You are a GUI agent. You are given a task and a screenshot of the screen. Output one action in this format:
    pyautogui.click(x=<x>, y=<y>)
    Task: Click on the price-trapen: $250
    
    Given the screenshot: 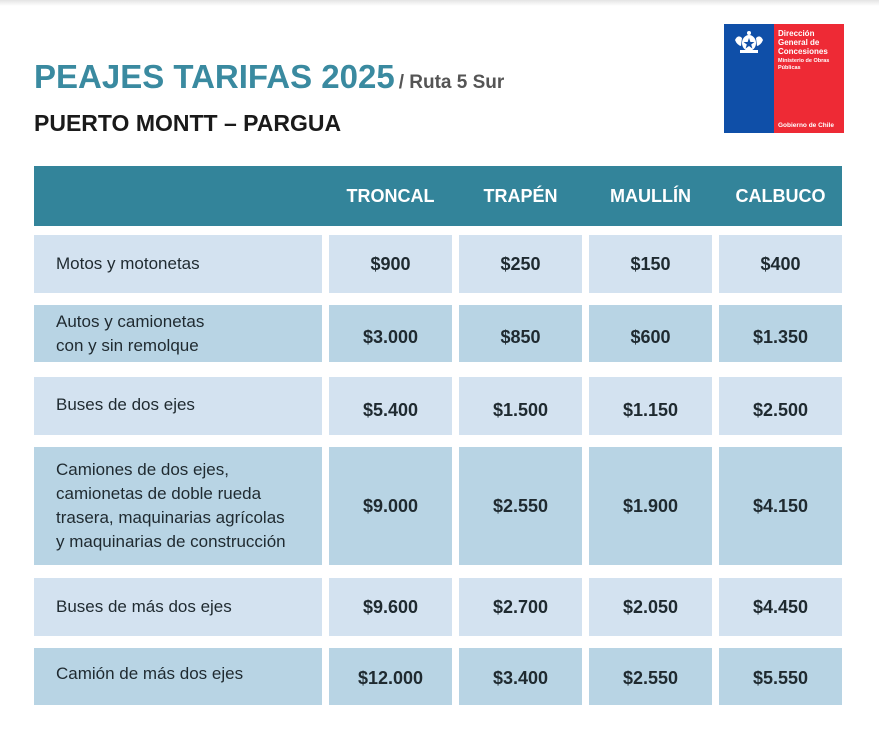 What is the action you would take?
    pyautogui.click(x=520, y=264)
    